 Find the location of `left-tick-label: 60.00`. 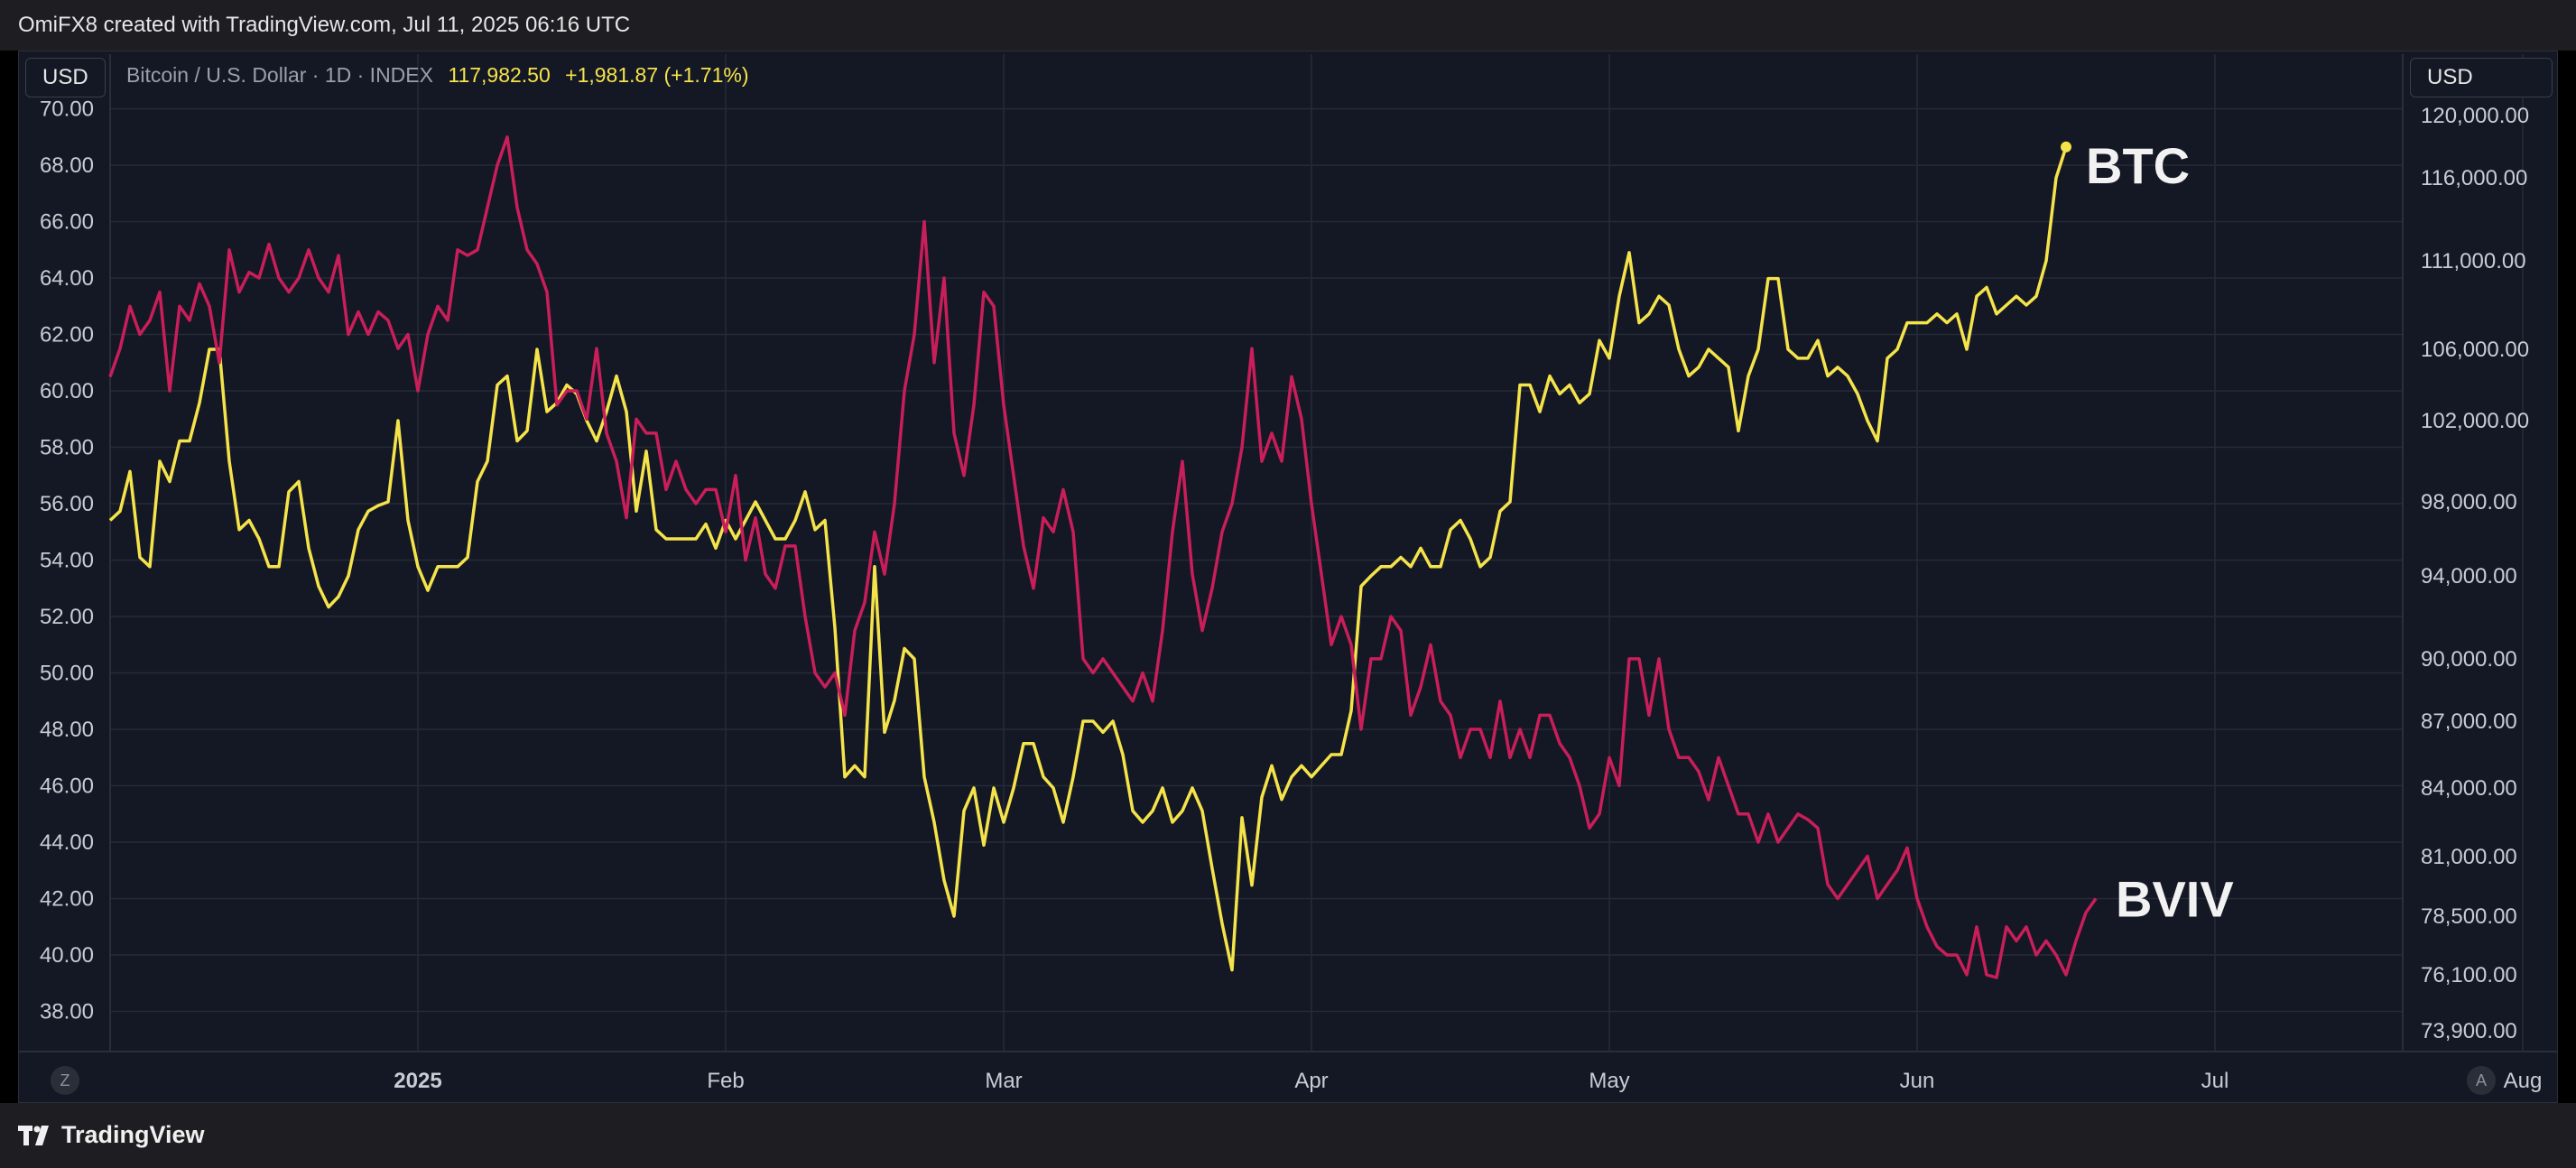

left-tick-label: 60.00 is located at coordinates (67, 391).